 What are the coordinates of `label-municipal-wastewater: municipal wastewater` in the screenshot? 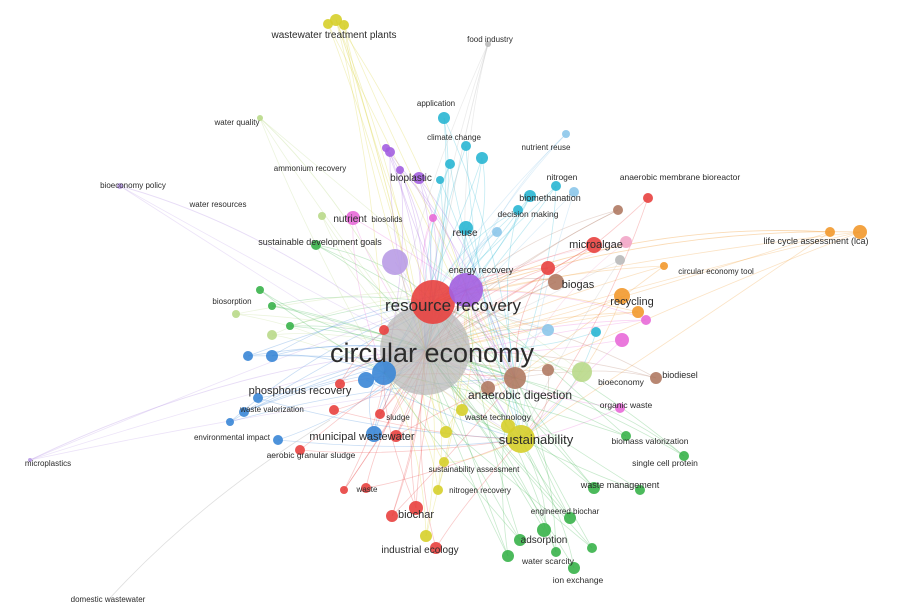 It's located at (361, 437).